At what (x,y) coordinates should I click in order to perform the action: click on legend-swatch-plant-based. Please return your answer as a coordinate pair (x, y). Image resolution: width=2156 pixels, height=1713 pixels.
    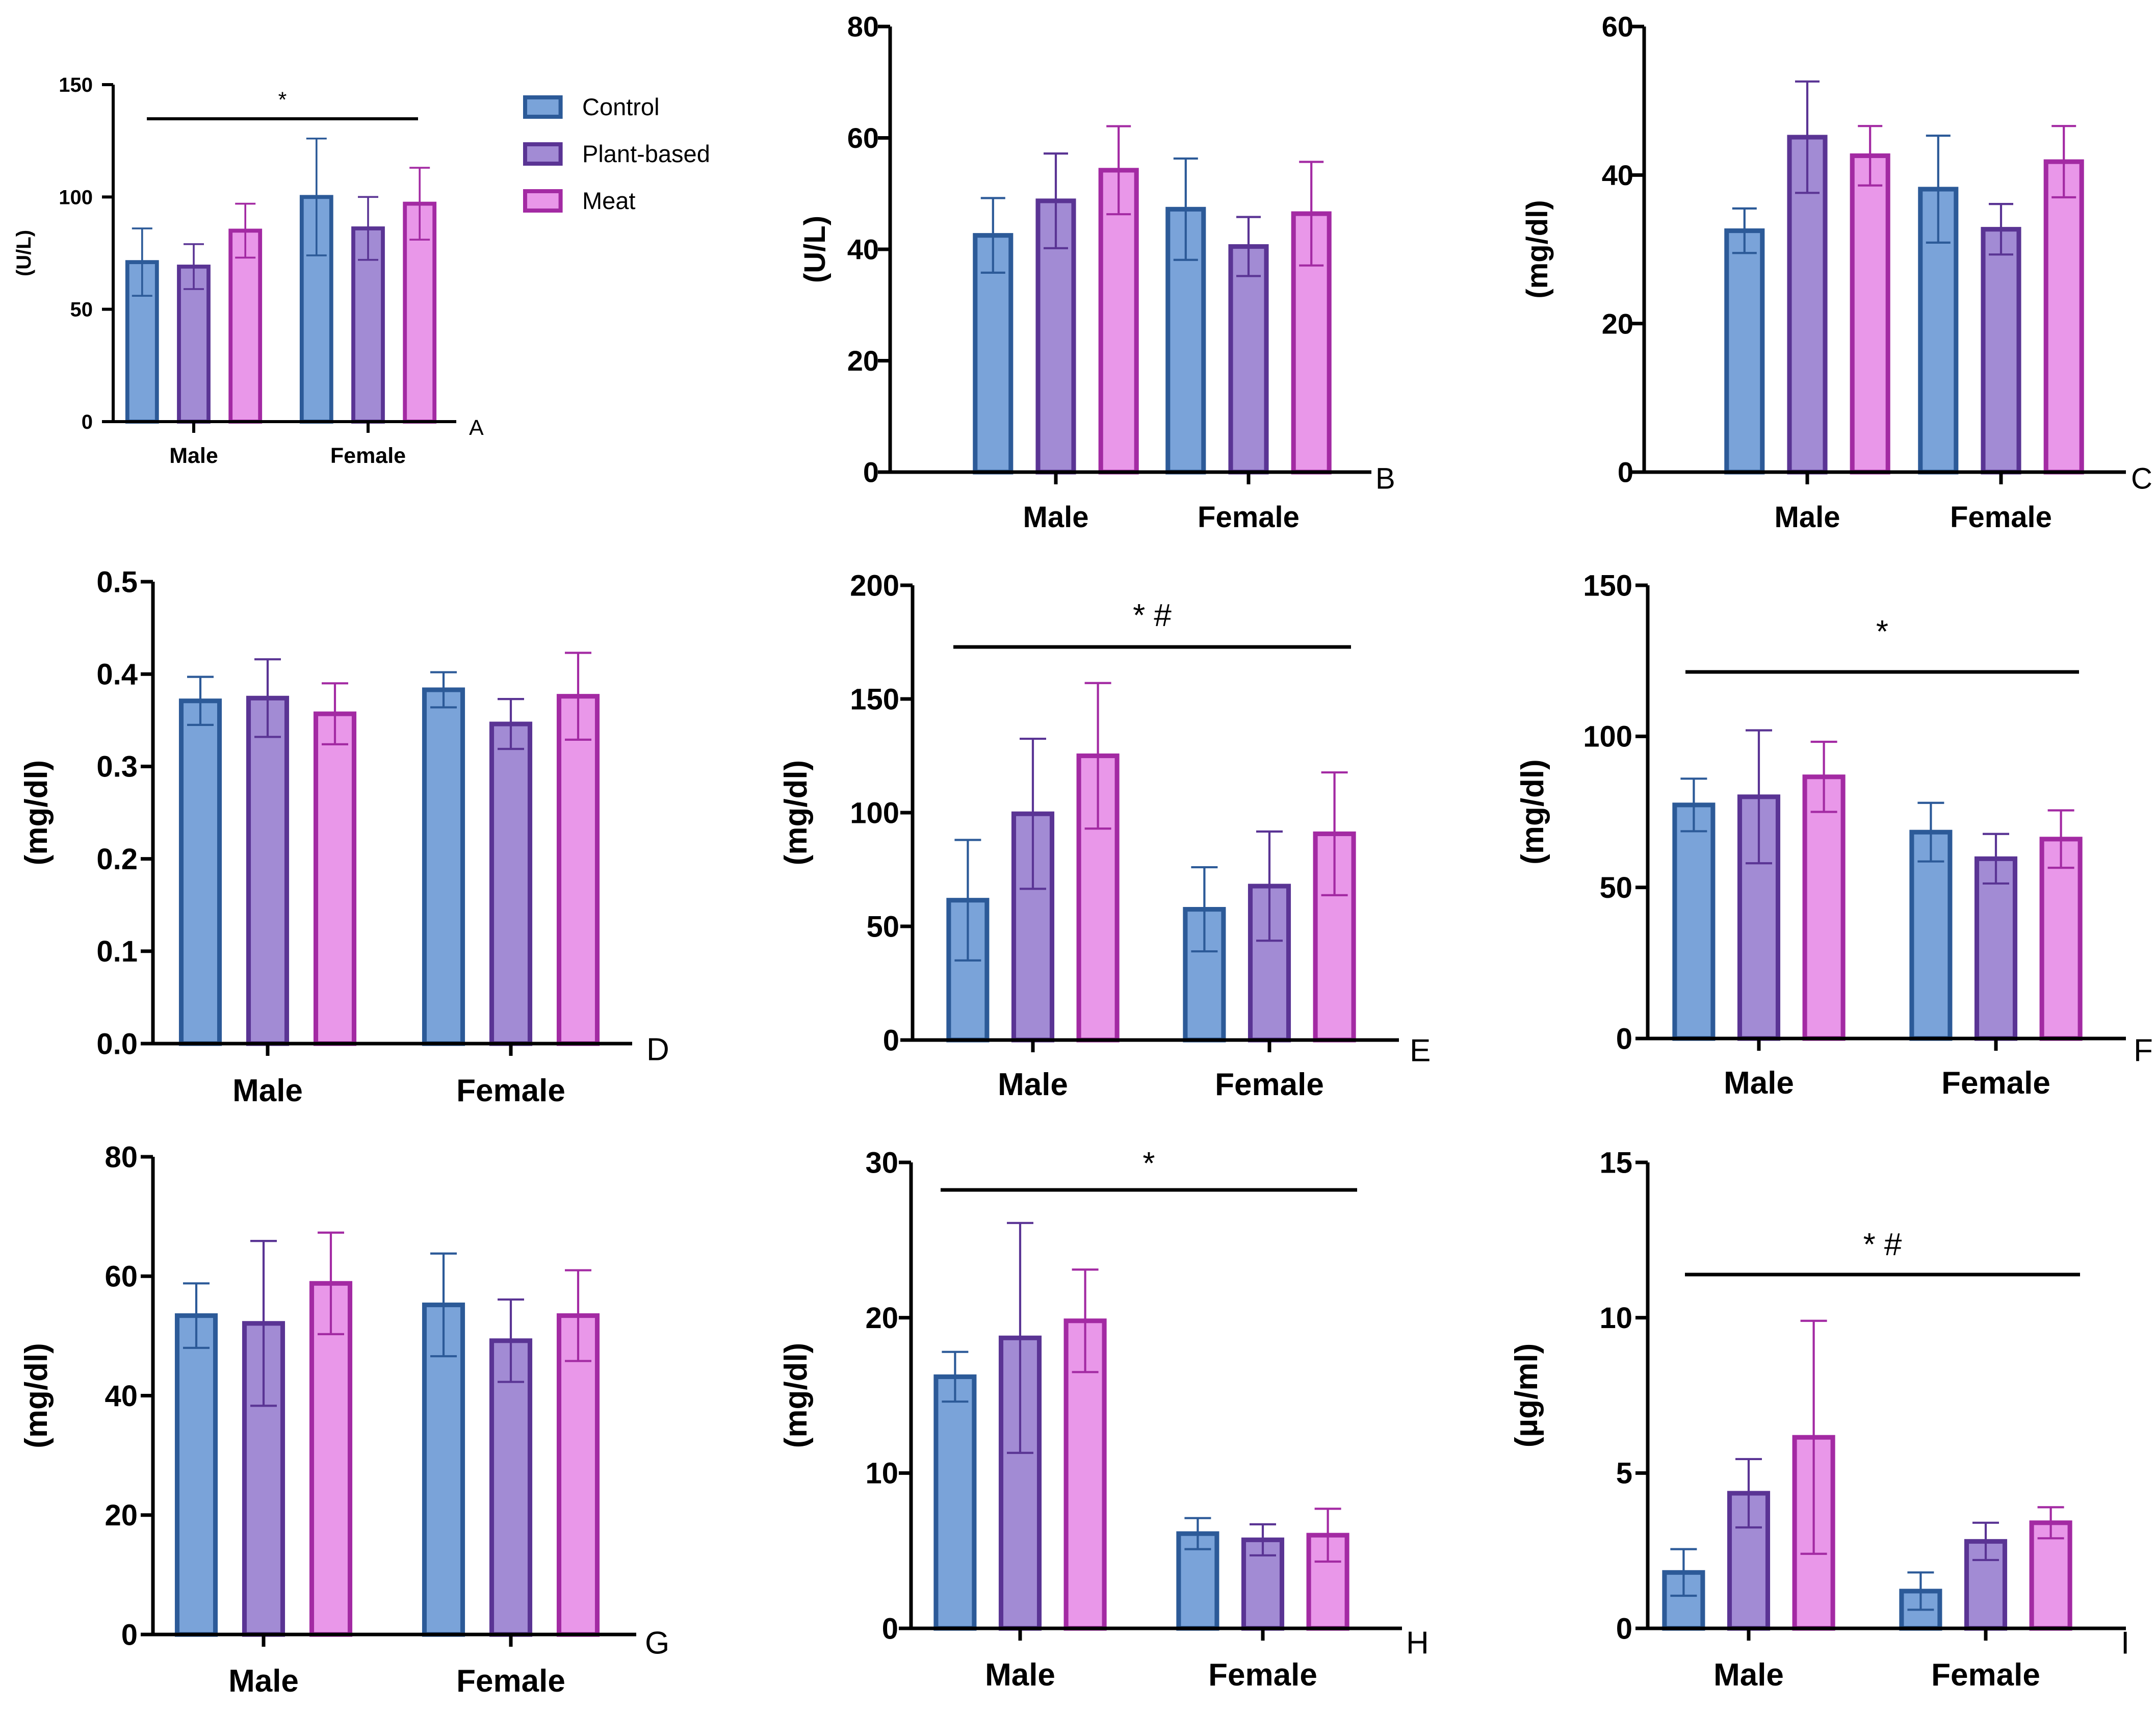
    Looking at the image, I should click on (543, 154).